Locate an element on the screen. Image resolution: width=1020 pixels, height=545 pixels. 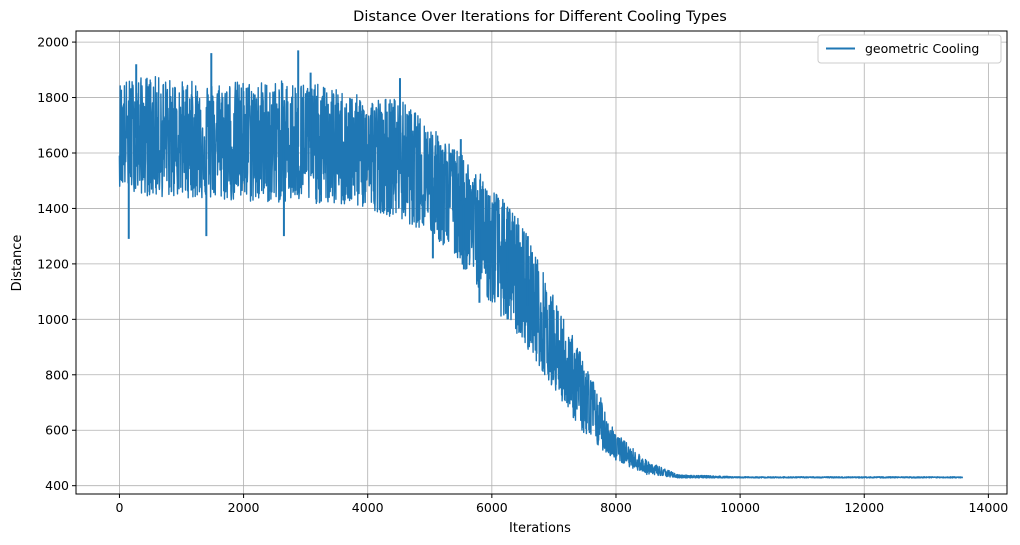
legend-box is located at coordinates (909, 49).